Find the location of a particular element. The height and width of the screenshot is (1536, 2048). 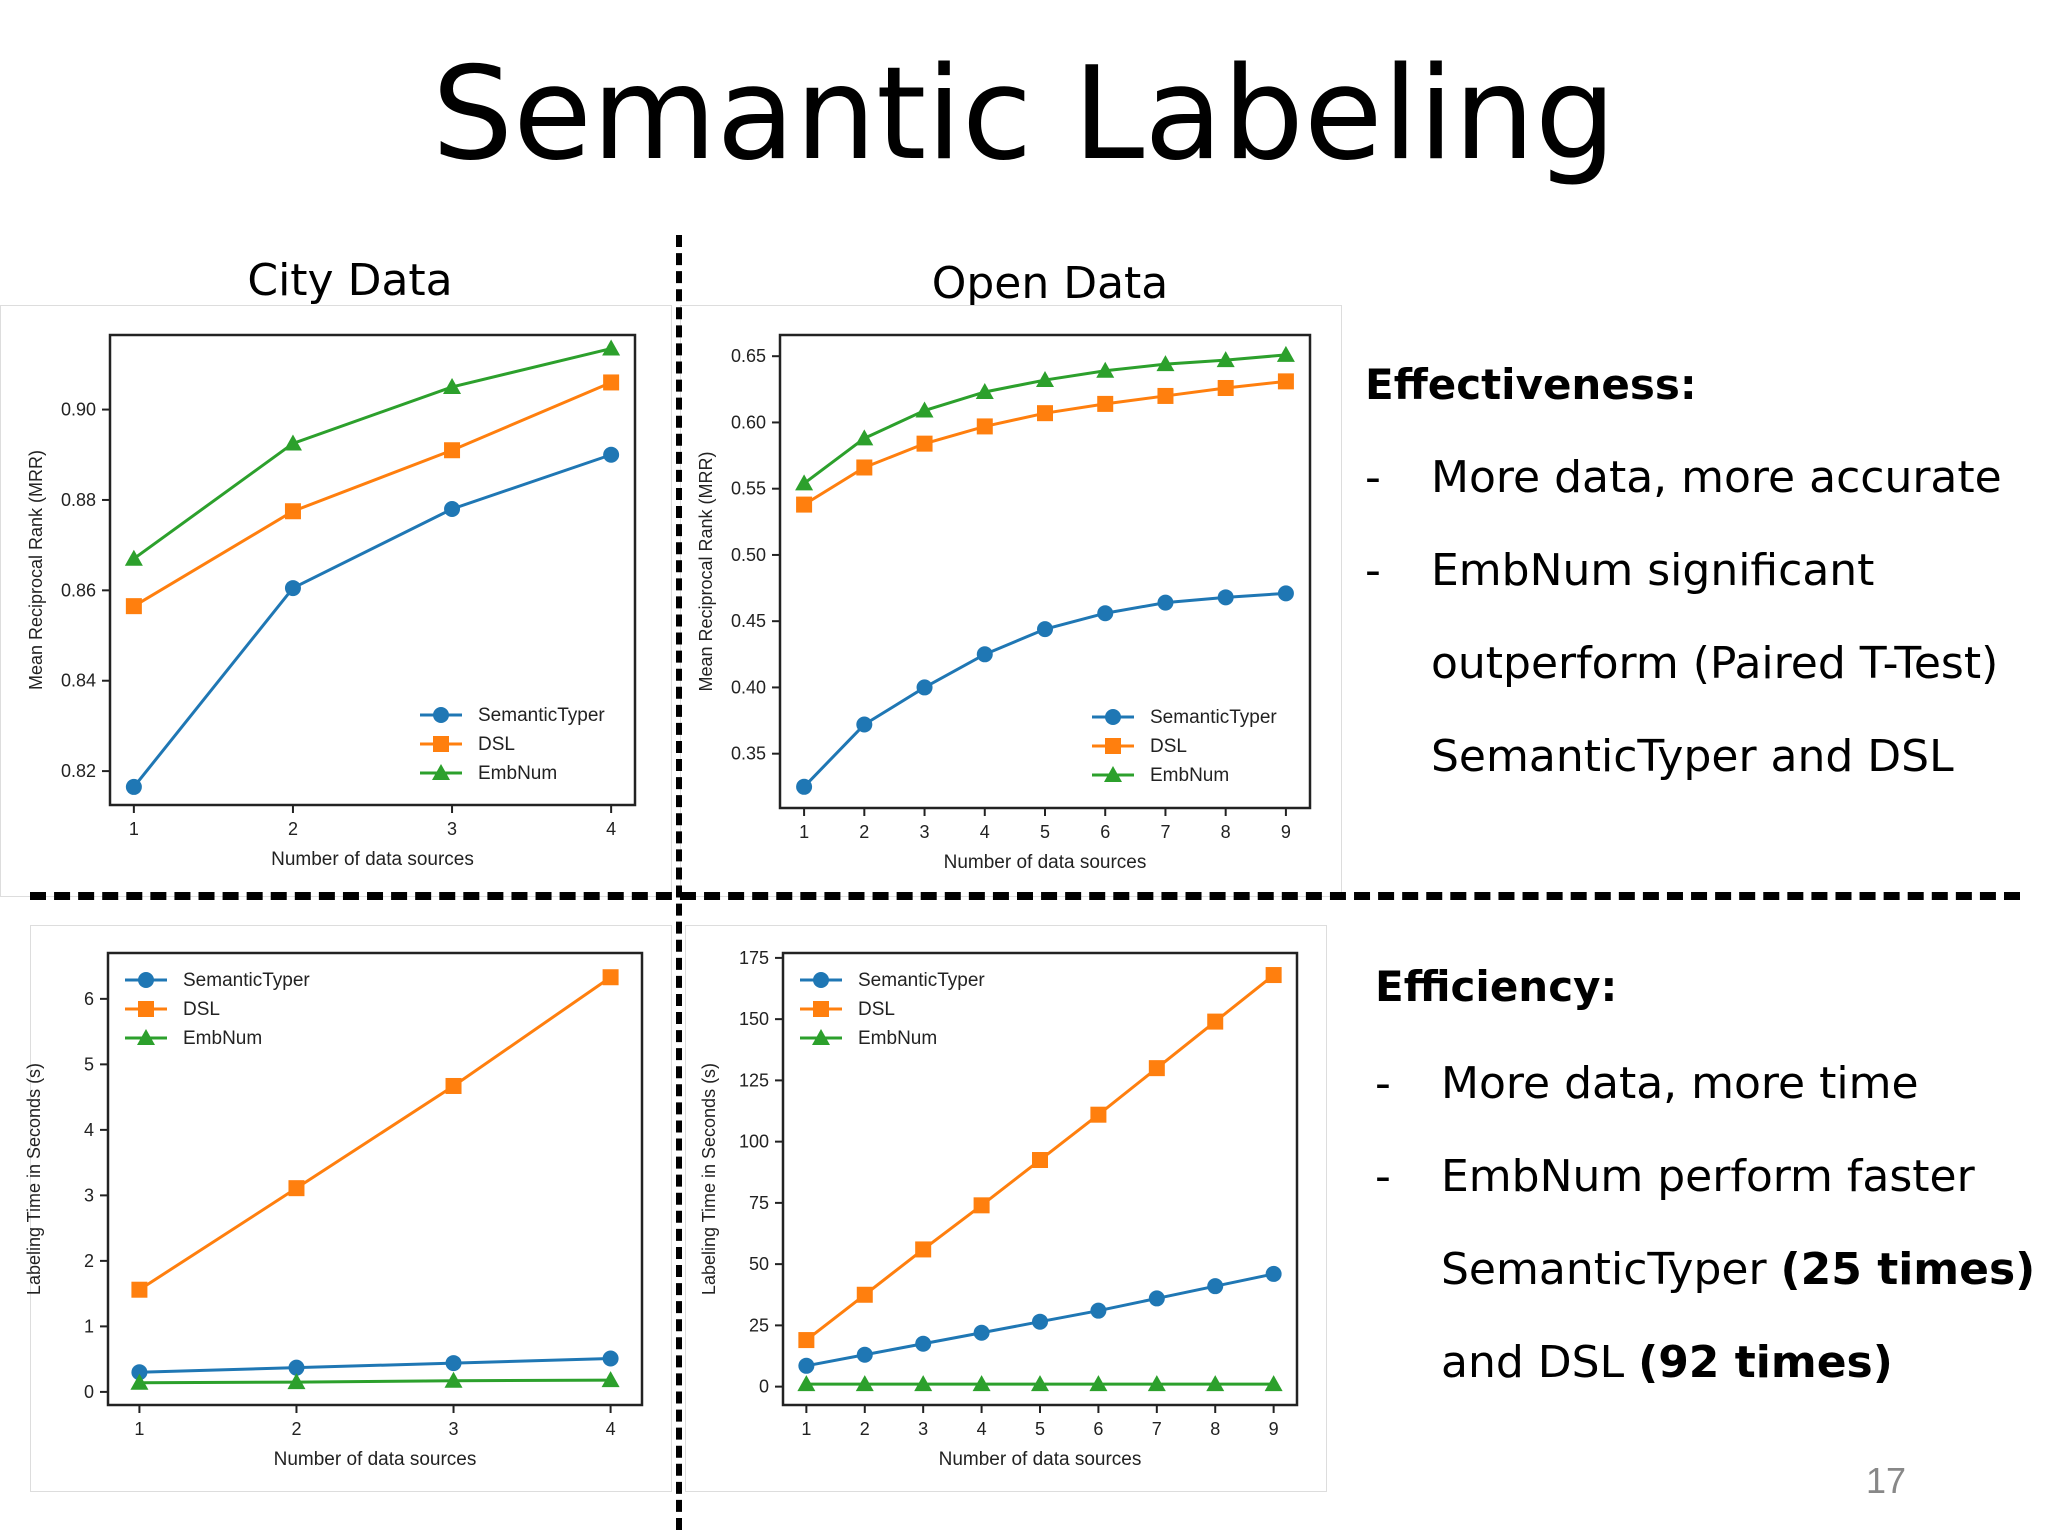

horizontal-divider is located at coordinates (1025, 896).